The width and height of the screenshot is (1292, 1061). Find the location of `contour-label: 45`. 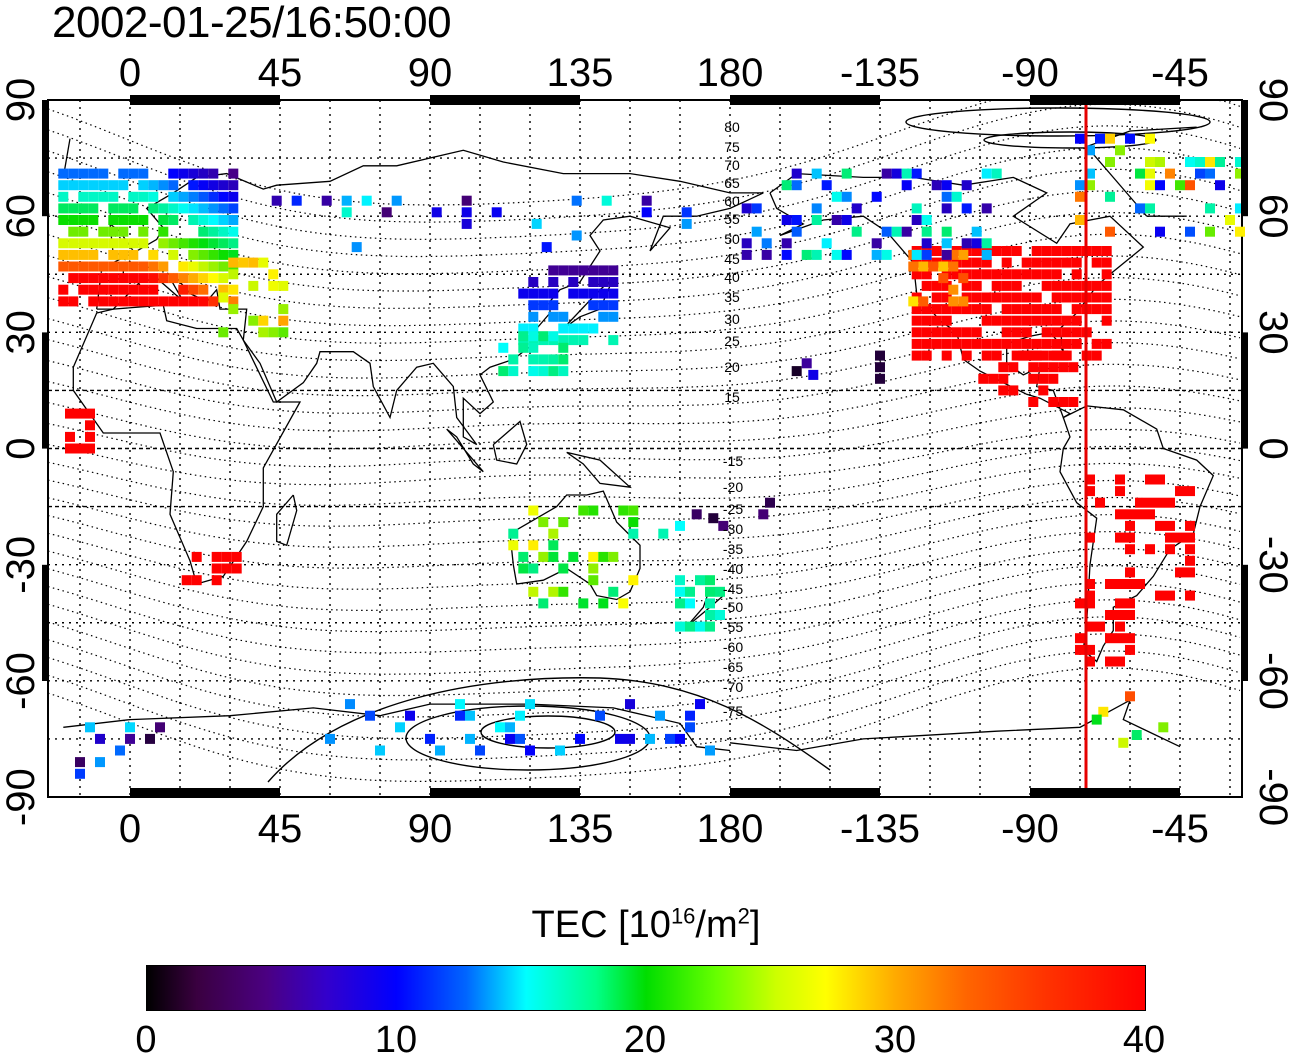

contour-label: 45 is located at coordinates (732, 259).